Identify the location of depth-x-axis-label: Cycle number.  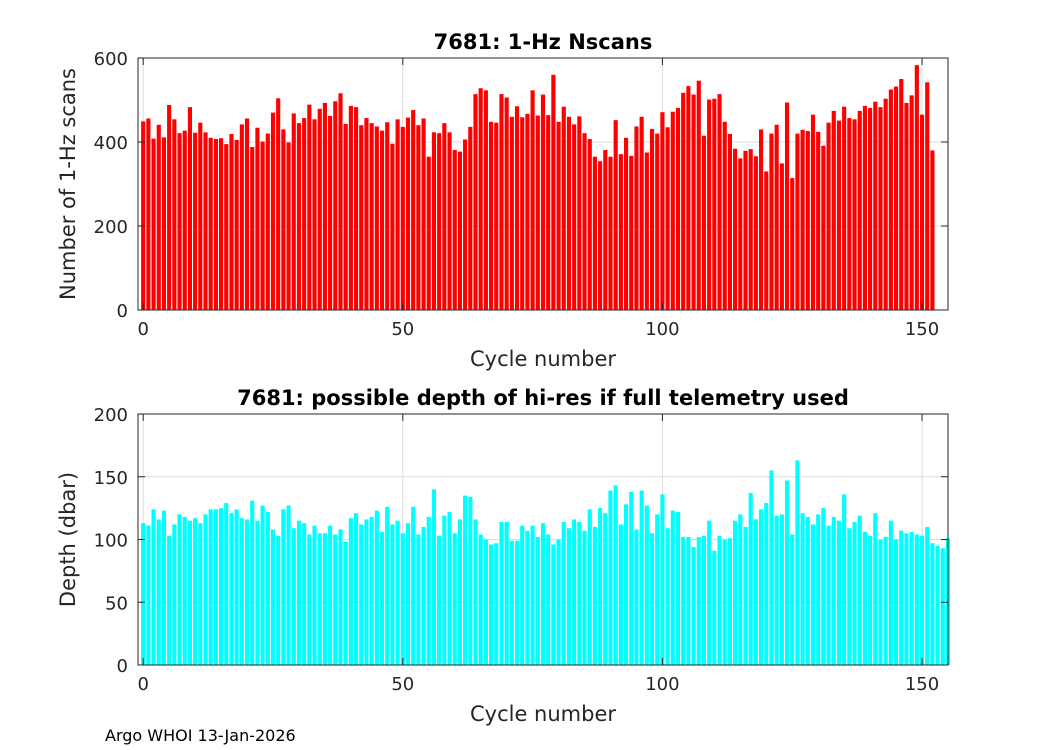
(543, 714).